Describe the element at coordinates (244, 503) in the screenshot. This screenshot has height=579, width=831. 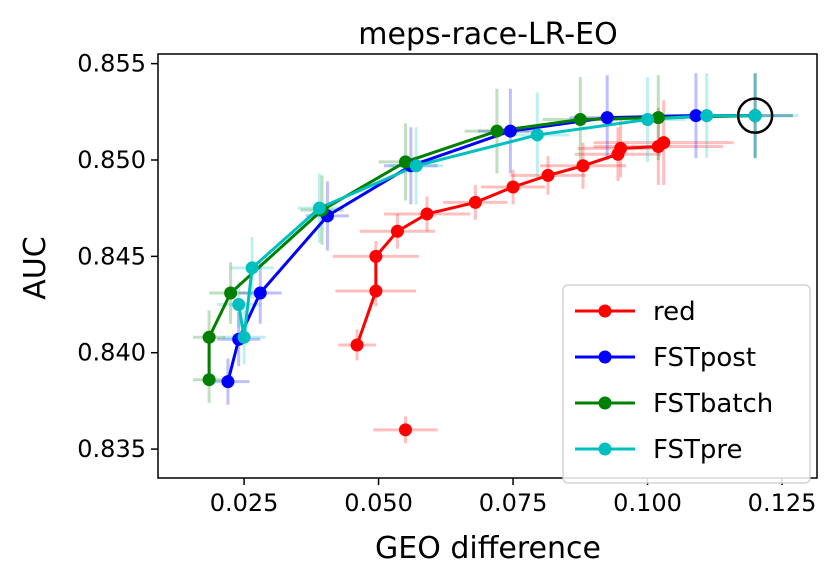
I see `x-tick-label: 0.025` at that location.